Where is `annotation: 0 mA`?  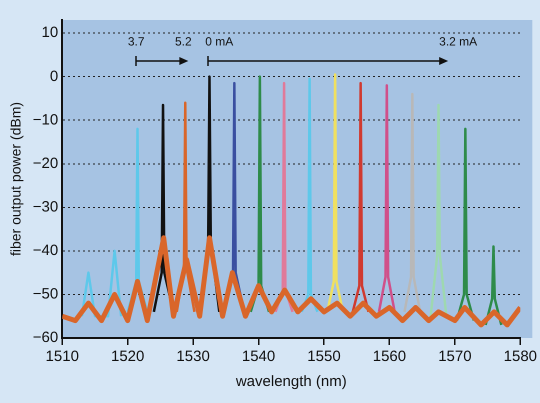
annotation: 0 mA is located at coordinates (219, 41).